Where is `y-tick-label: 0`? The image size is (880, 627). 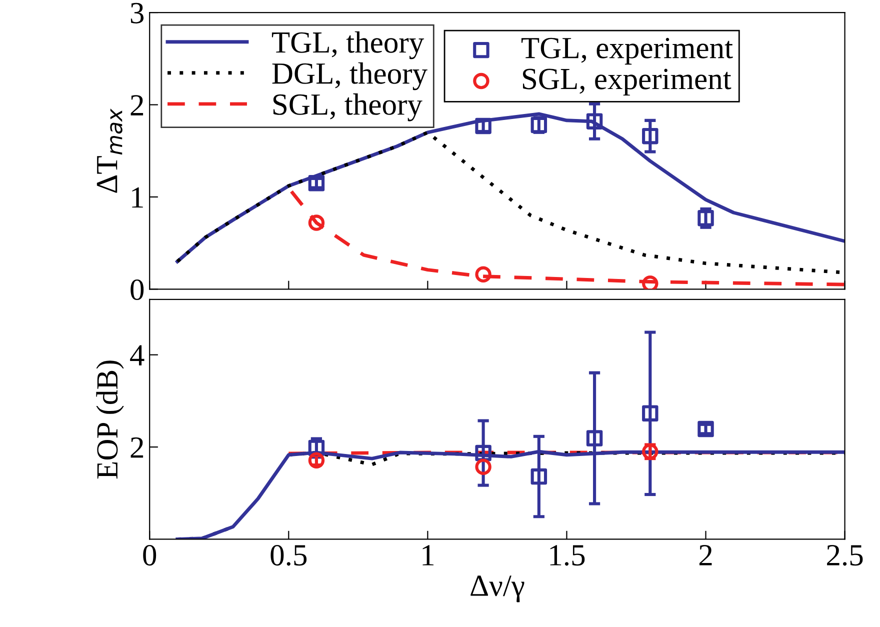 y-tick-label: 0 is located at coordinates (137, 289).